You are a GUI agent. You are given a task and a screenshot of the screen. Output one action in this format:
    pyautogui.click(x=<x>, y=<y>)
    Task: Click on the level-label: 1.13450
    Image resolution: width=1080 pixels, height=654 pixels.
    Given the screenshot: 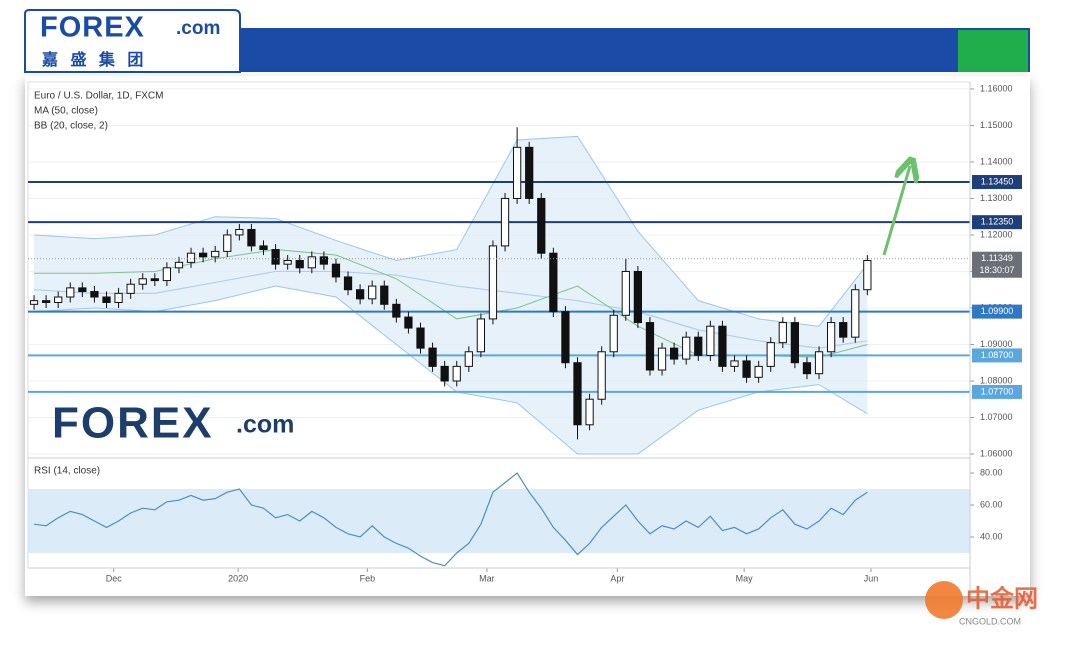 What is the action you would take?
    pyautogui.click(x=997, y=181)
    